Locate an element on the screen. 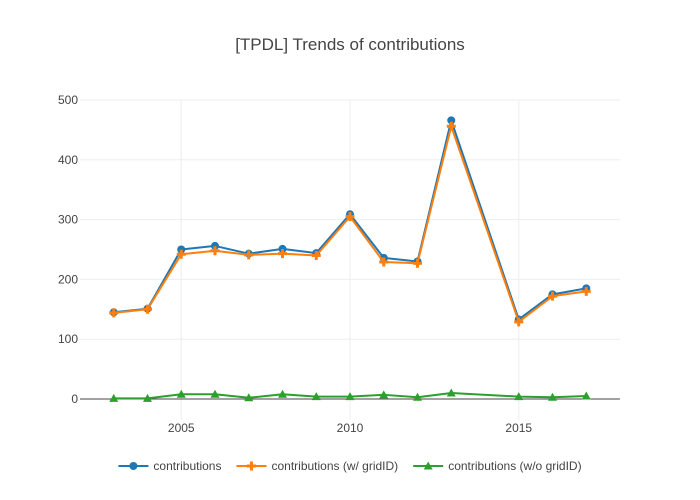 This screenshot has height=500, width=700. legend-item: contributions (w/o gridID) is located at coordinates (497, 466).